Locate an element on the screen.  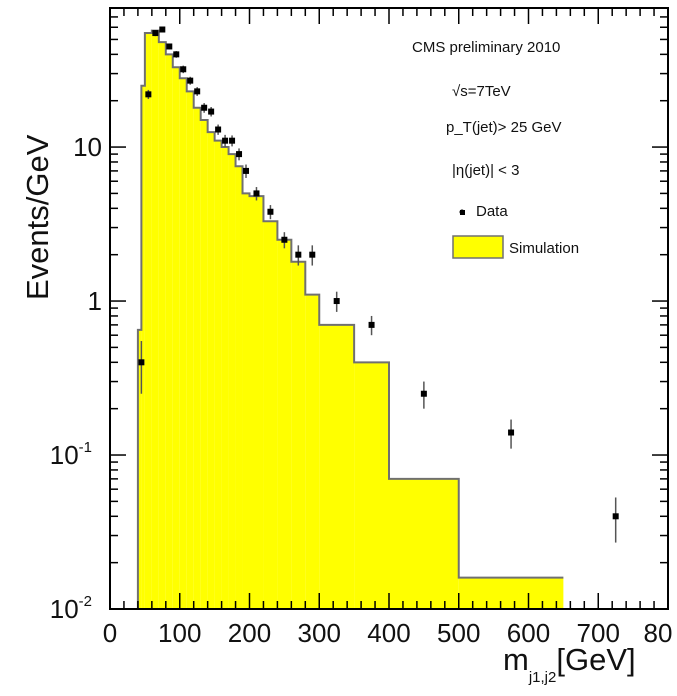
legend-data-marker is located at coordinates (462, 212).